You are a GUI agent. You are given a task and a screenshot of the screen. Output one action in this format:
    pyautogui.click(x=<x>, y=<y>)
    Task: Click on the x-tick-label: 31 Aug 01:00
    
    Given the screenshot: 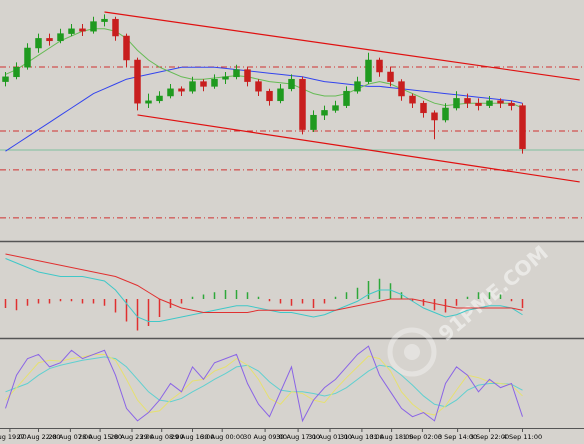 What is the action you would take?
    pyautogui.click(x=330, y=437)
    